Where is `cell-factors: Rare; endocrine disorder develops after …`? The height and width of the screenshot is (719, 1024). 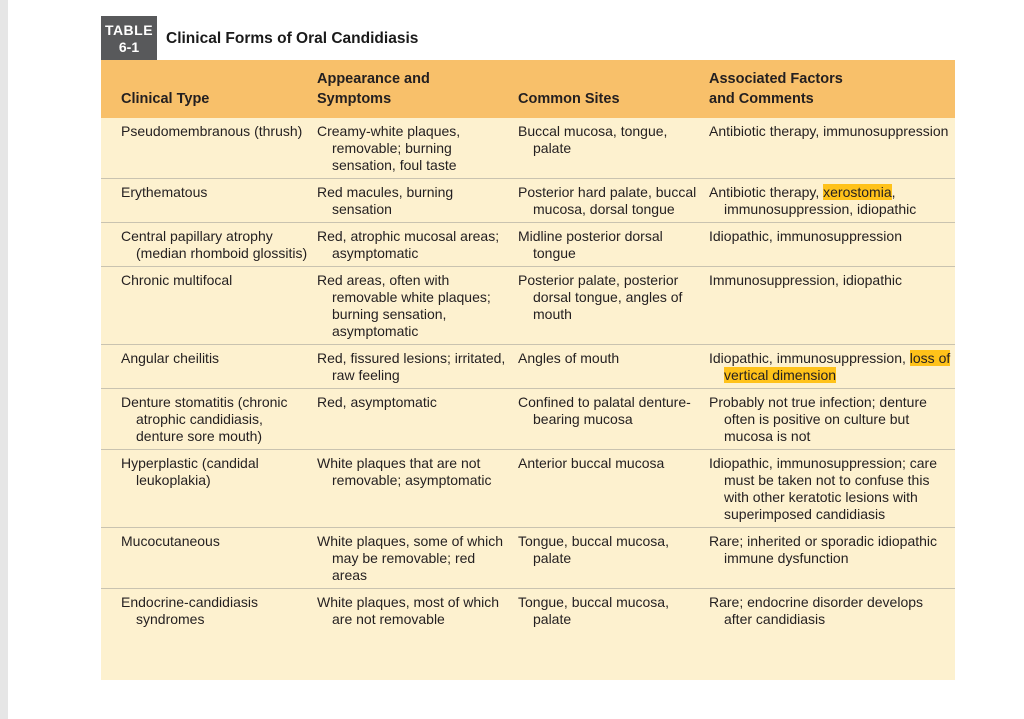
cell-factors: Rare; endocrine disorder develops after … is located at coordinates (816, 610).